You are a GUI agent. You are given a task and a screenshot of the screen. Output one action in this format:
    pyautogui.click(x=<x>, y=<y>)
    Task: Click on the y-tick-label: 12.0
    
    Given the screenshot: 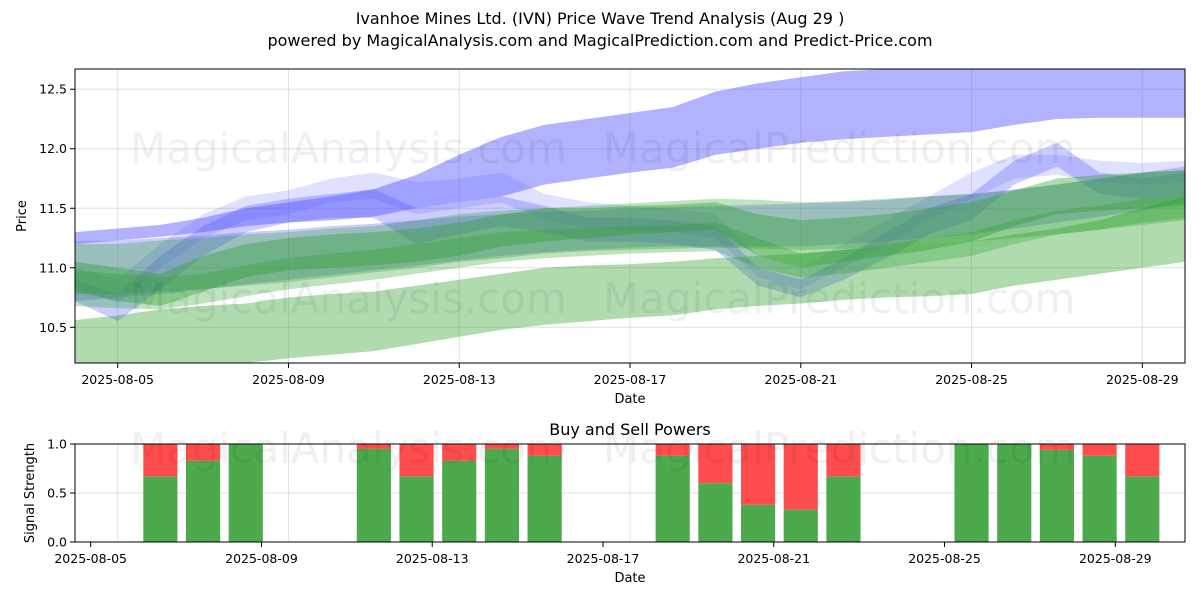 What is the action you would take?
    pyautogui.click(x=53, y=148)
    